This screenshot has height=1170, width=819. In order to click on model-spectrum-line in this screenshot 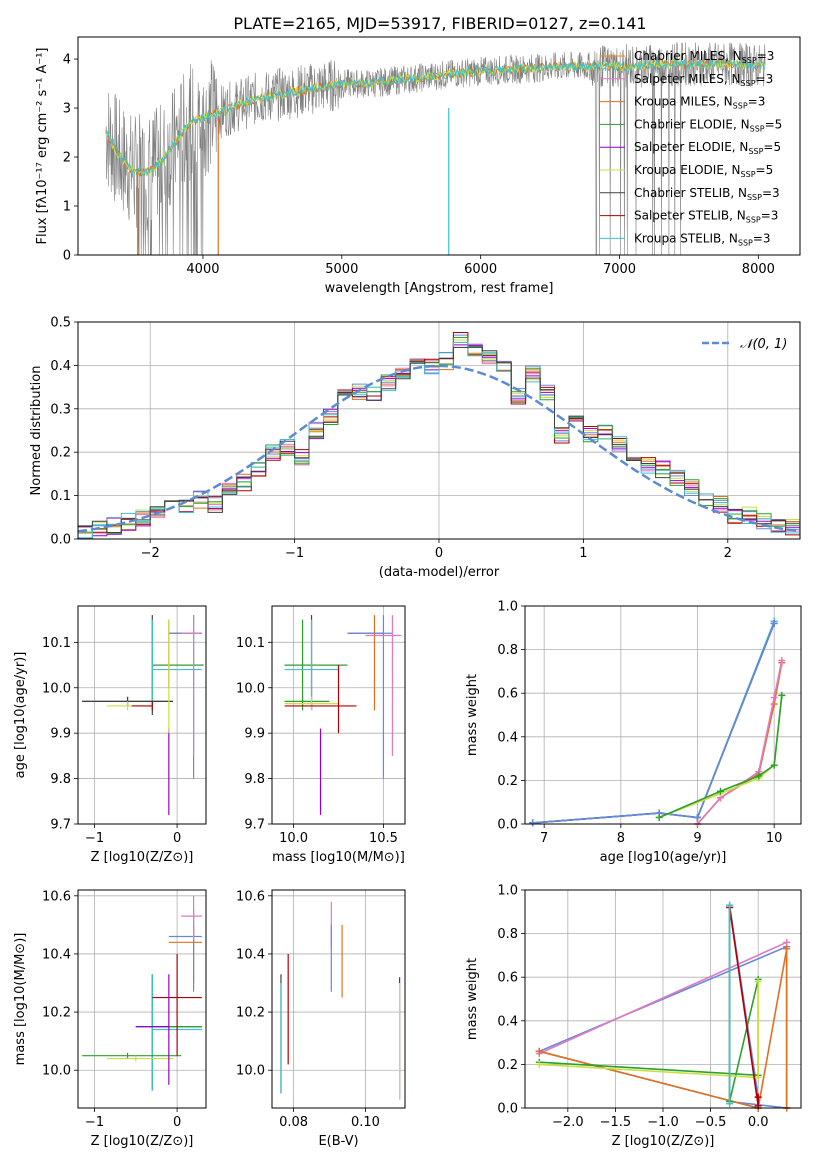, I will do `click(435, 117)`.